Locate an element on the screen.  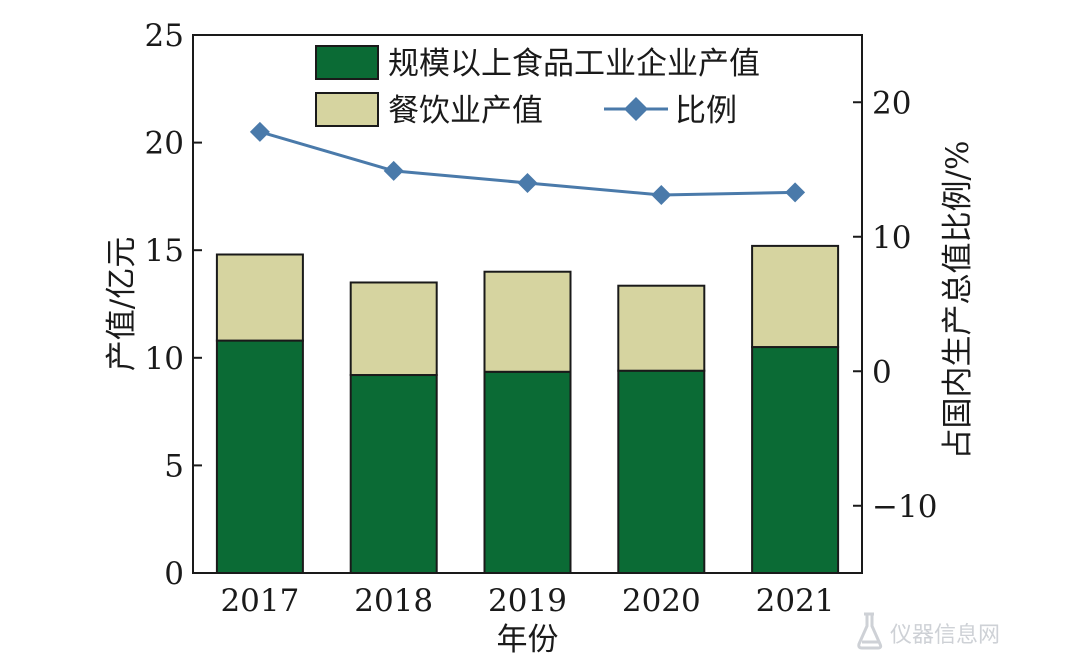
ratio-point-2018 is located at coordinates (393, 170).